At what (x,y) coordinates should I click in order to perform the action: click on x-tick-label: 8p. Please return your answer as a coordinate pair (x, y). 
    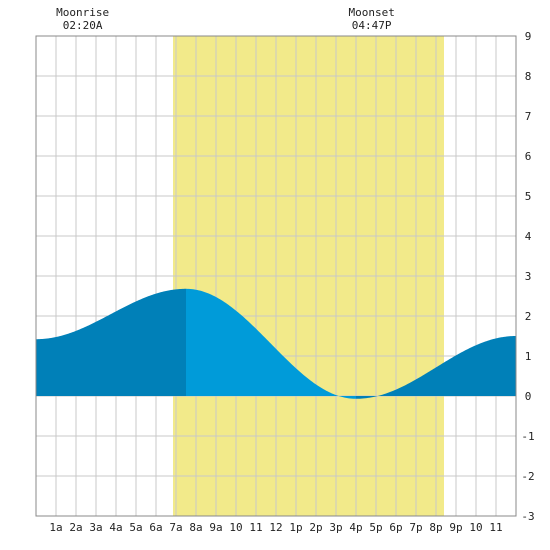
    Looking at the image, I should click on (435, 527).